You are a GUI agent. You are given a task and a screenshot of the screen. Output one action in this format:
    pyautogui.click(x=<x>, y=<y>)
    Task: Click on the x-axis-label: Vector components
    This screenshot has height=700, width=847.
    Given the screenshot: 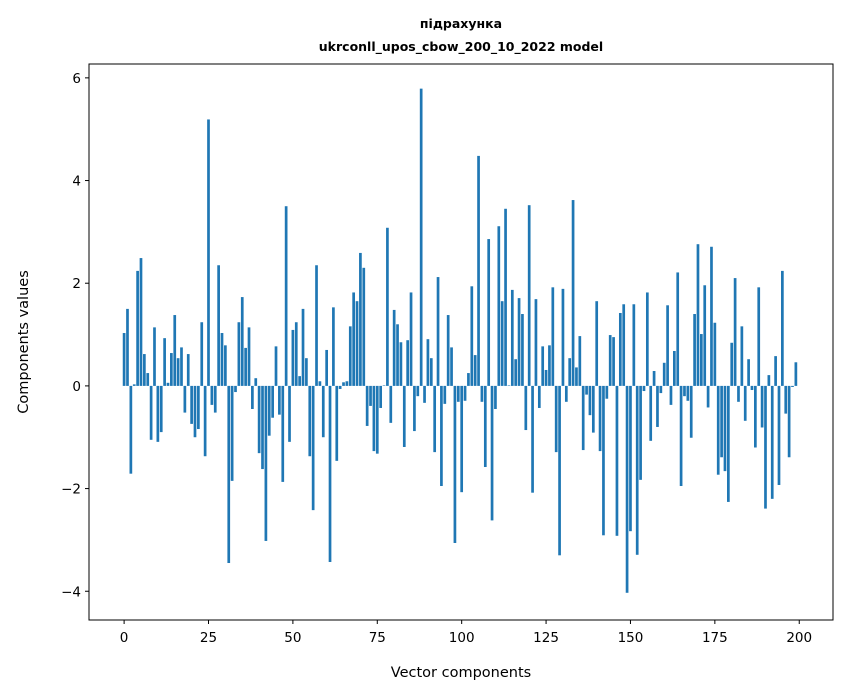 What is the action you would take?
    pyautogui.click(x=461, y=673)
    